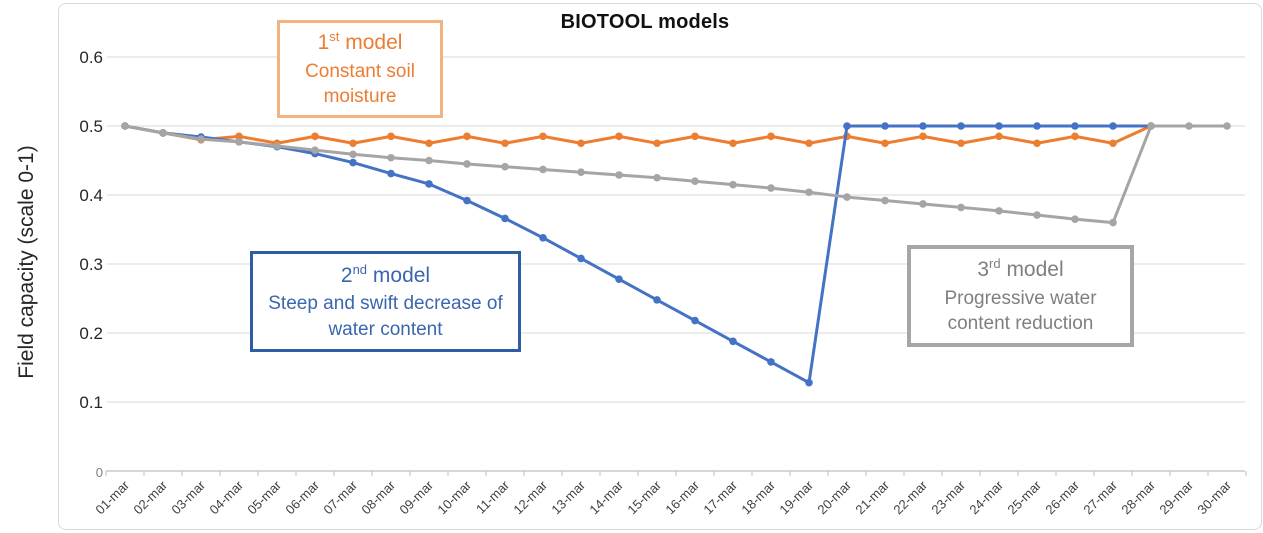 Image resolution: width=1263 pixels, height=533 pixels. Describe the element at coordinates (264, 497) in the screenshot. I see `x-tick-label: 05-mar` at that location.